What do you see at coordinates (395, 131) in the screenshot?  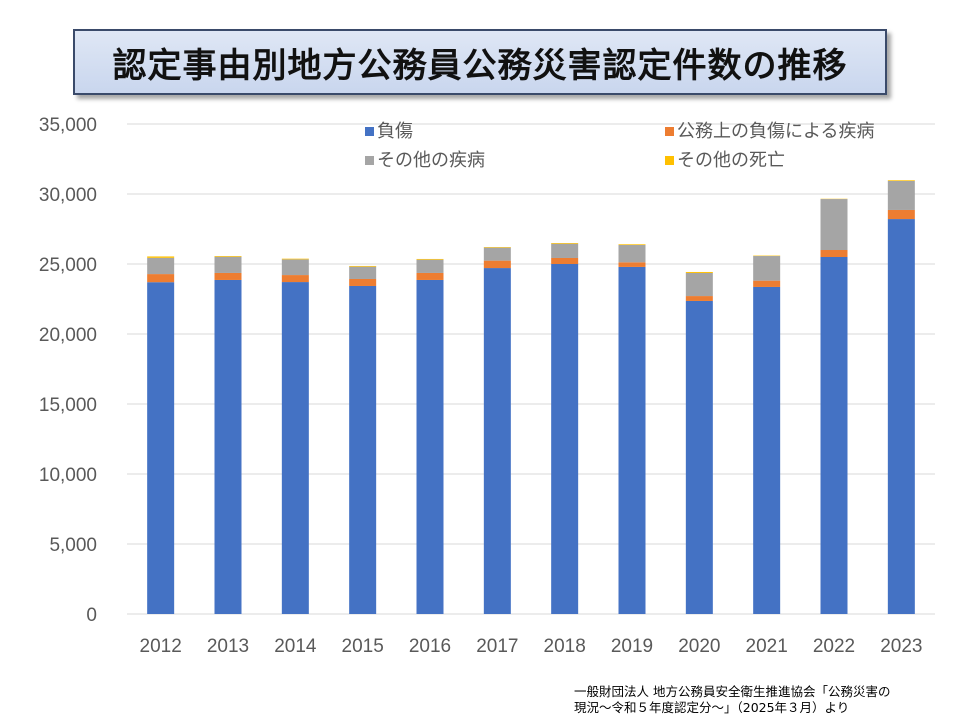 I see `legend-label: 負傷` at bounding box center [395, 131].